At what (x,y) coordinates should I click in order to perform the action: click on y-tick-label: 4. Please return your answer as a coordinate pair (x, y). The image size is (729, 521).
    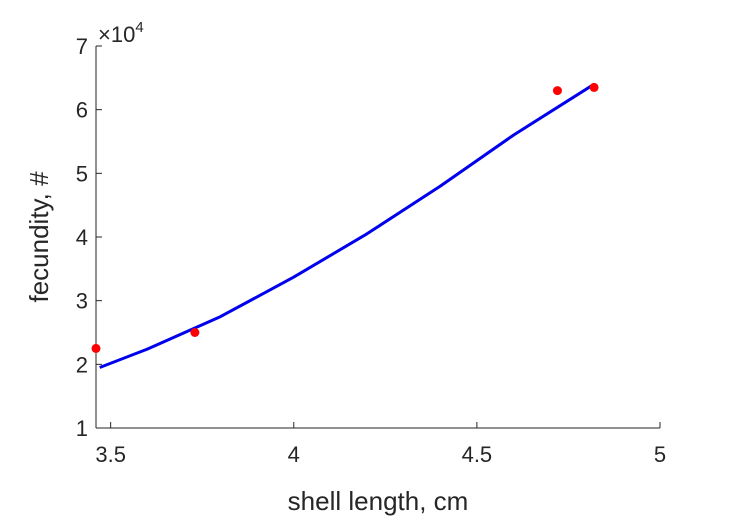
    Looking at the image, I should click on (82, 237).